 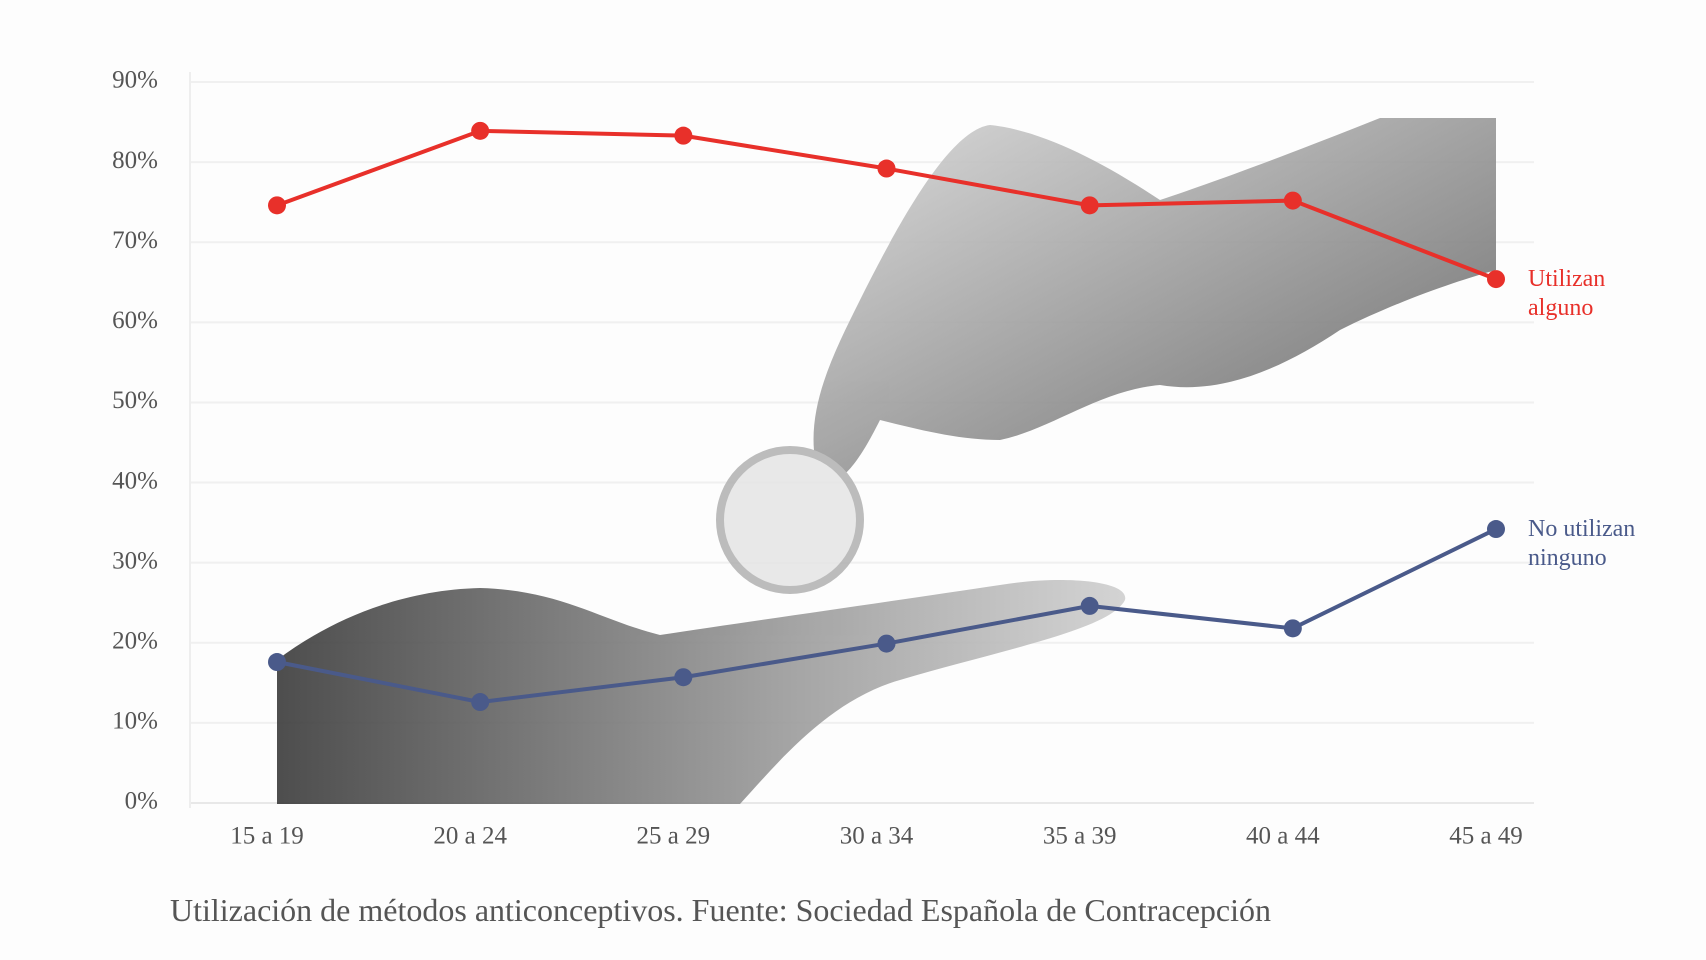 I want to click on y-tick-label: 0%, so click(x=141, y=801).